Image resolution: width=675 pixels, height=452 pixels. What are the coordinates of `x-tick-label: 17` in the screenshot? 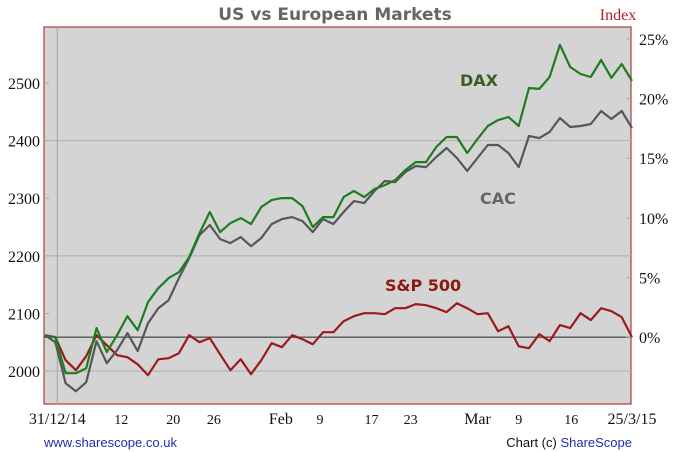 It's located at (371, 420).